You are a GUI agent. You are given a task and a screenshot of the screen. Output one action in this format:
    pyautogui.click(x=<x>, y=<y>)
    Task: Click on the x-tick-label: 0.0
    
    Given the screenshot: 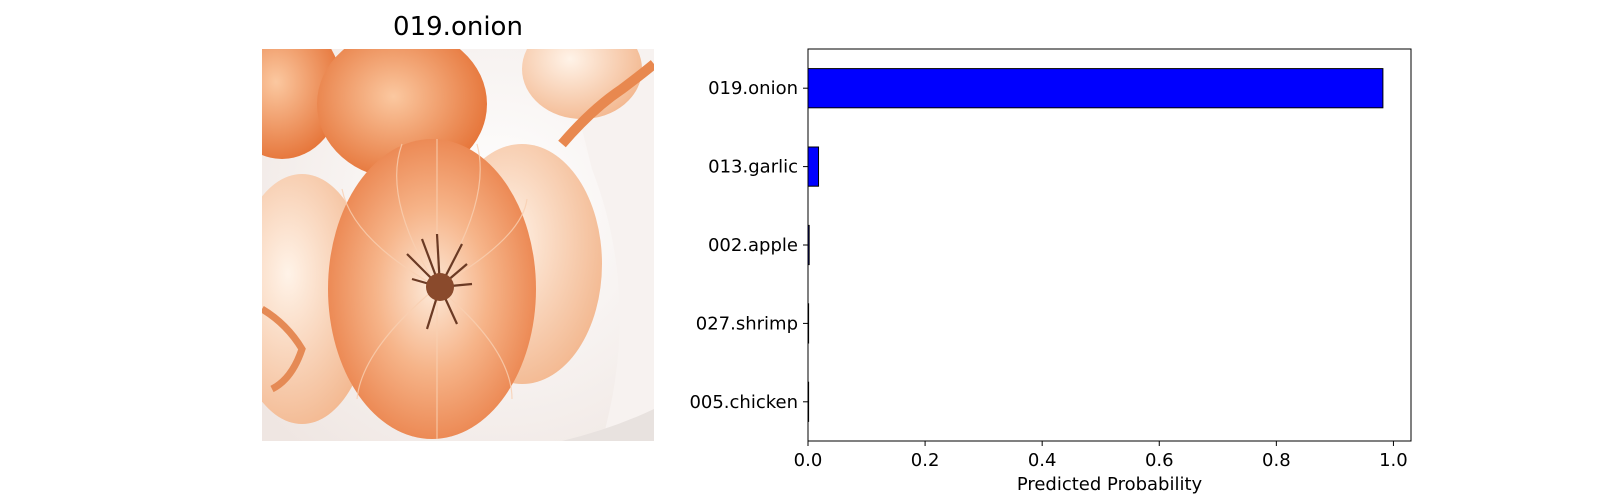 What is the action you would take?
    pyautogui.click(x=808, y=460)
    